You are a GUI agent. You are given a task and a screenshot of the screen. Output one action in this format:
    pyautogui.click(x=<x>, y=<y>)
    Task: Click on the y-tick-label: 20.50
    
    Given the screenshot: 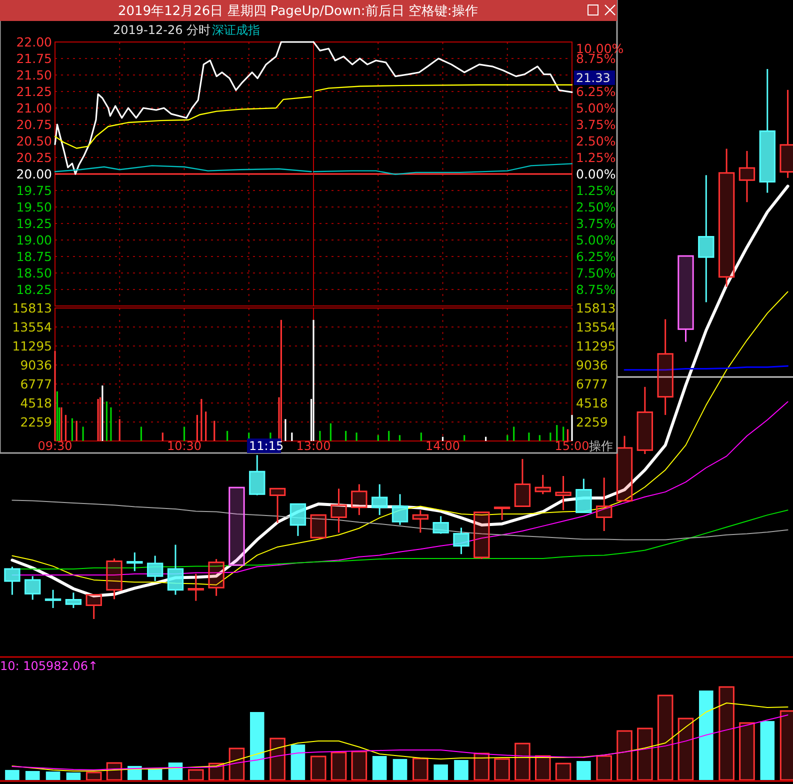 What is the action you would take?
    pyautogui.click(x=34, y=141)
    